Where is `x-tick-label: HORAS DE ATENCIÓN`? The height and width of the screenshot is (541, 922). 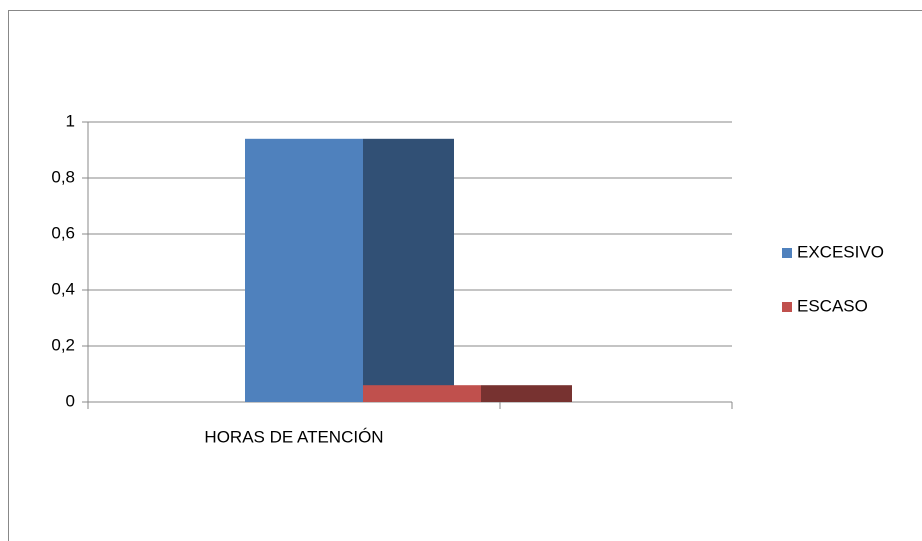
x-tick-label: HORAS DE ATENCIÓN is located at coordinates (293, 436).